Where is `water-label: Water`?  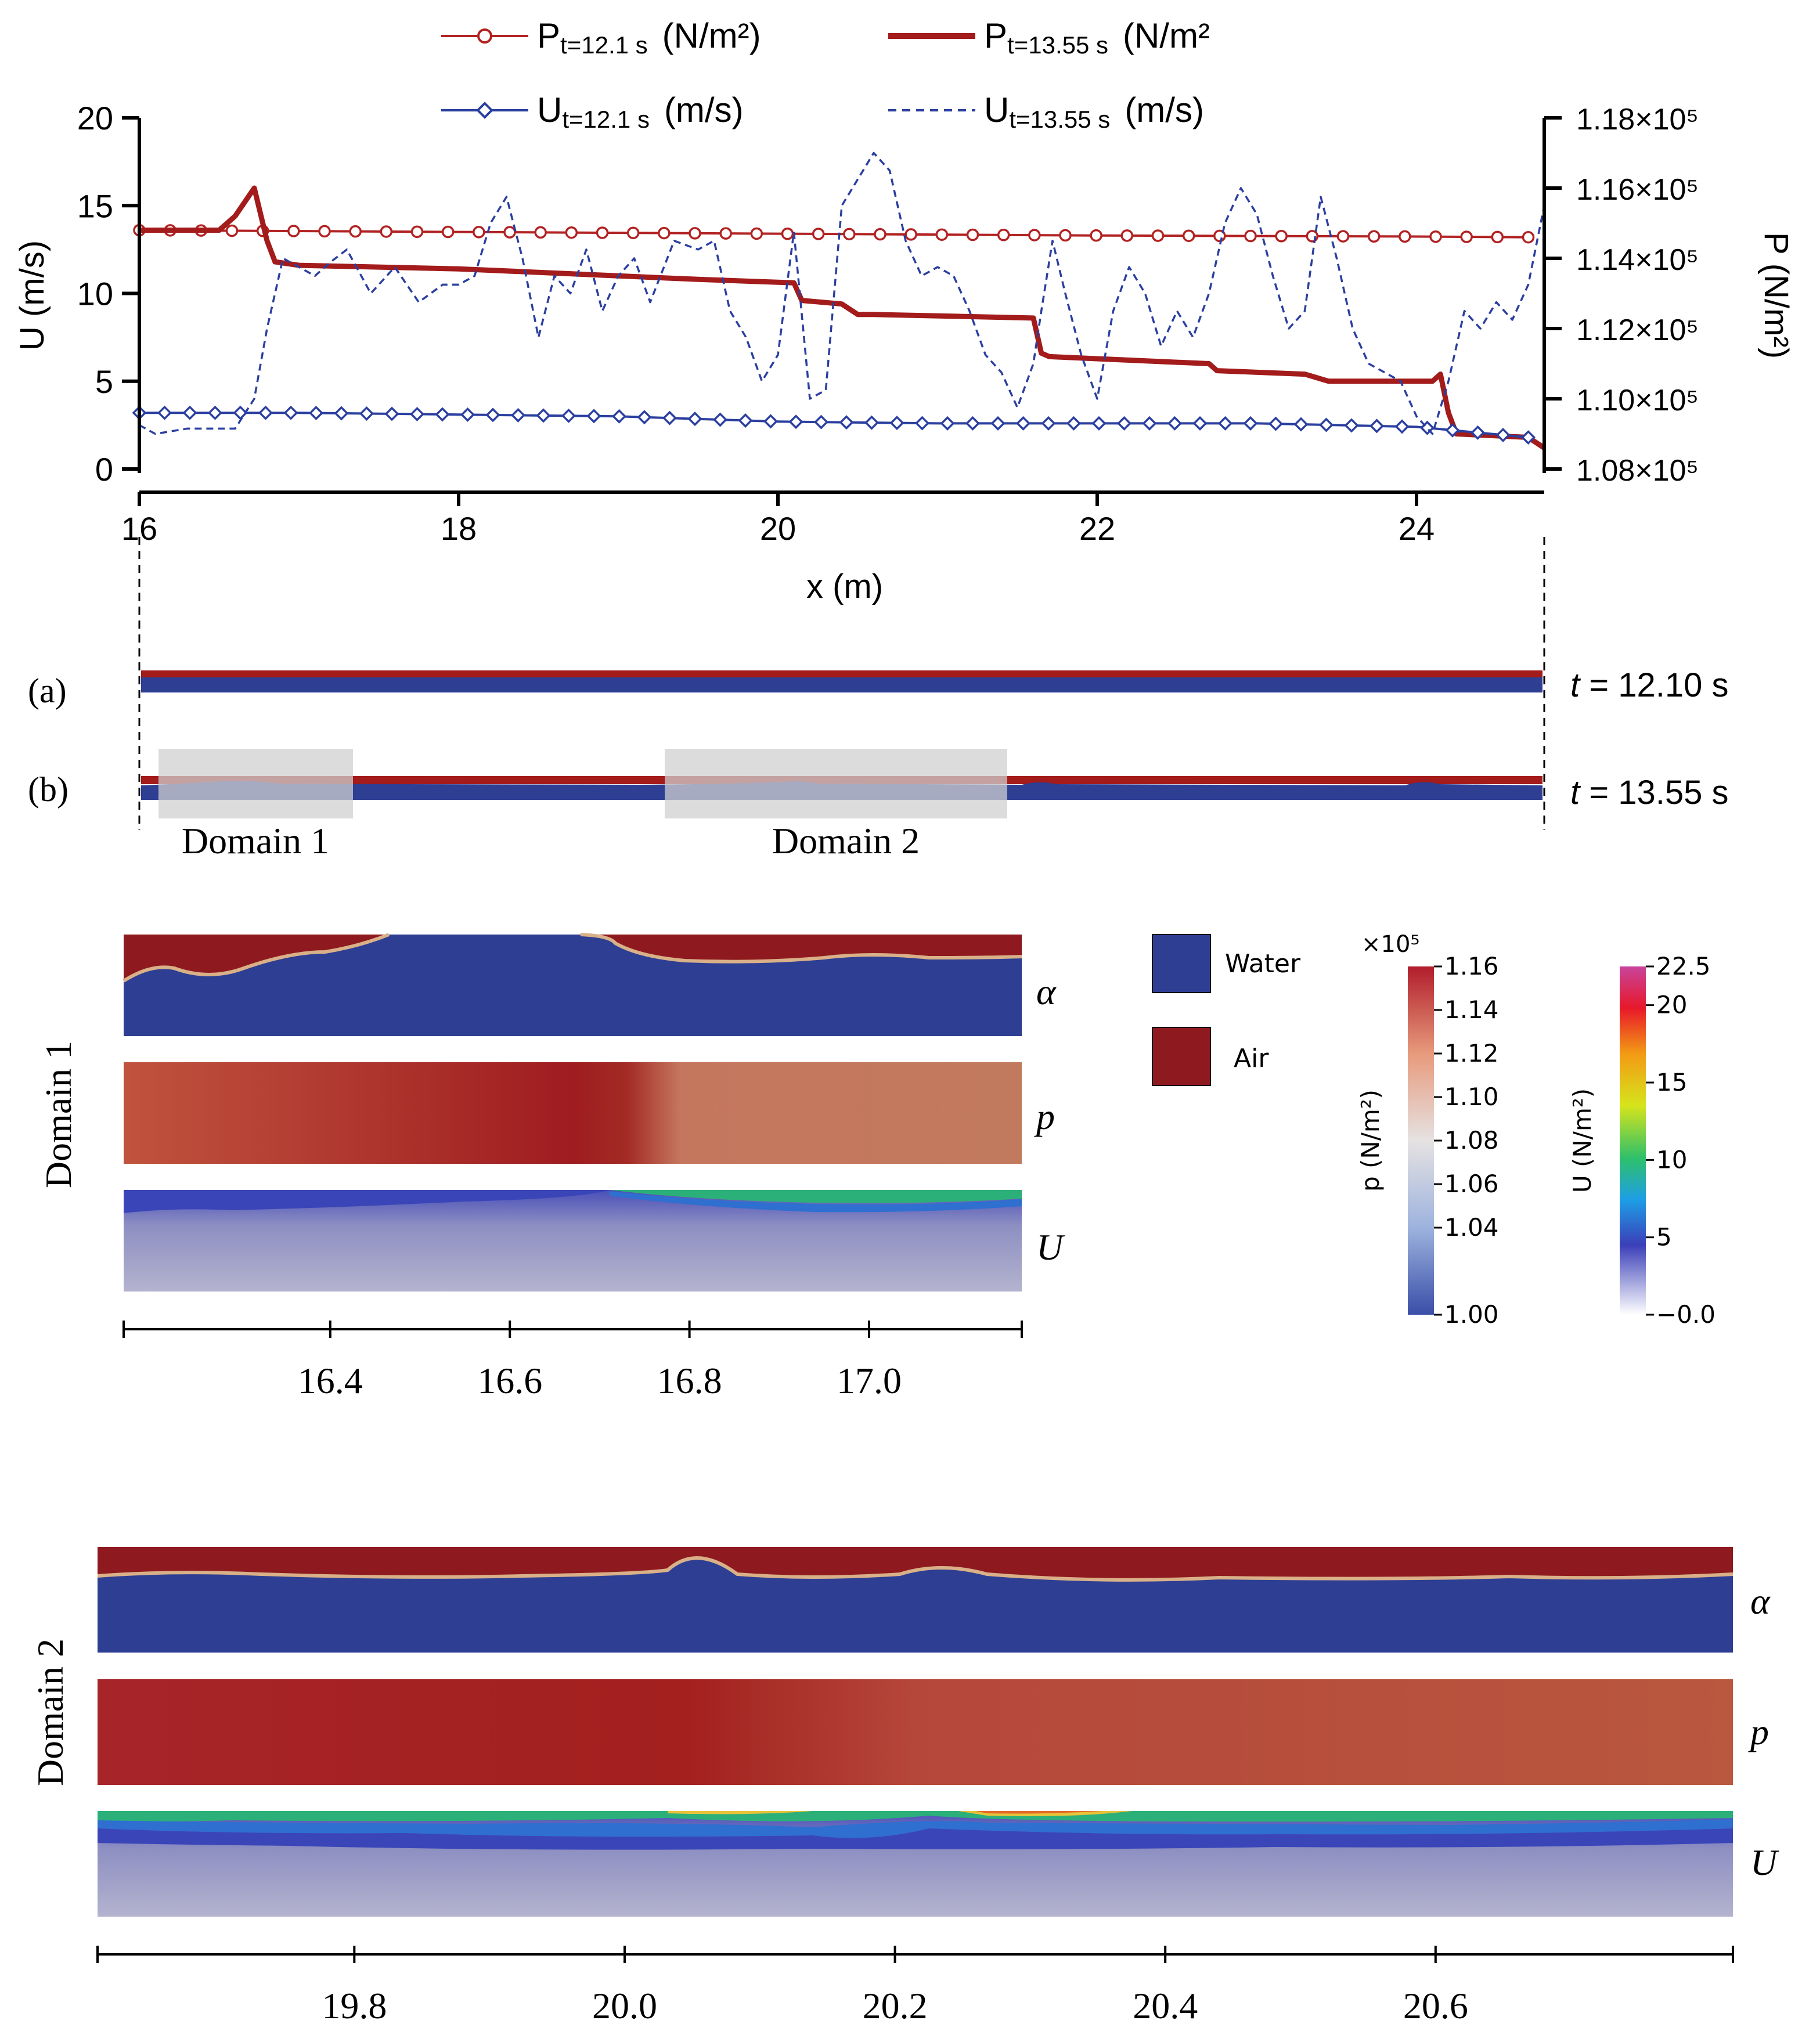 water-label: Water is located at coordinates (1263, 964).